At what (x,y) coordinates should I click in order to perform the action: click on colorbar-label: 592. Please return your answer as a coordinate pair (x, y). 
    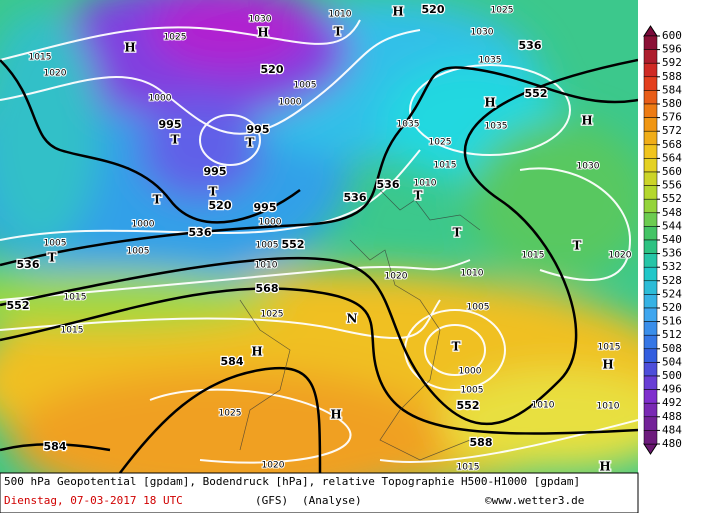
    Looking at the image, I should click on (672, 62).